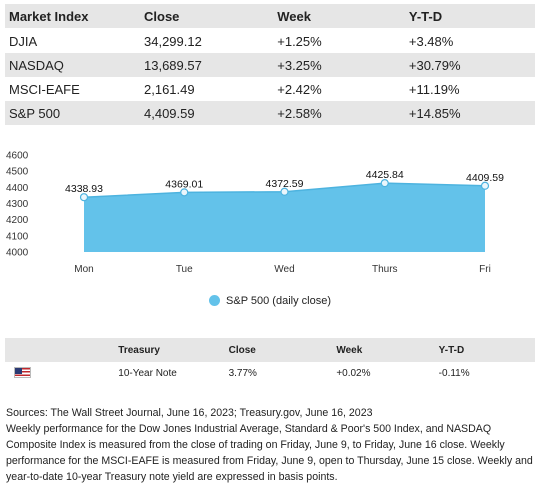  I want to click on legend-label: S&P 500 (daily close), so click(278, 301).